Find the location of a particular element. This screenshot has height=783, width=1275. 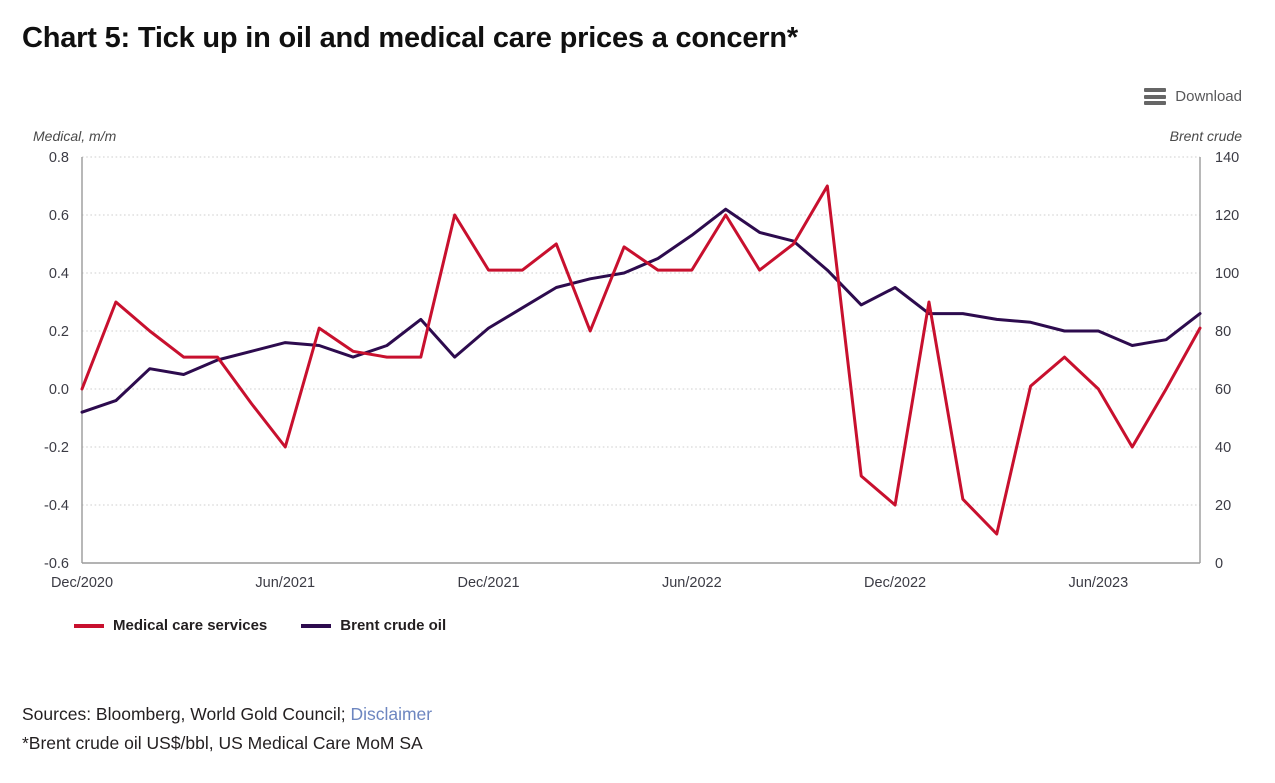

y-axis-tick-label: 0.0 is located at coordinates (59, 390).